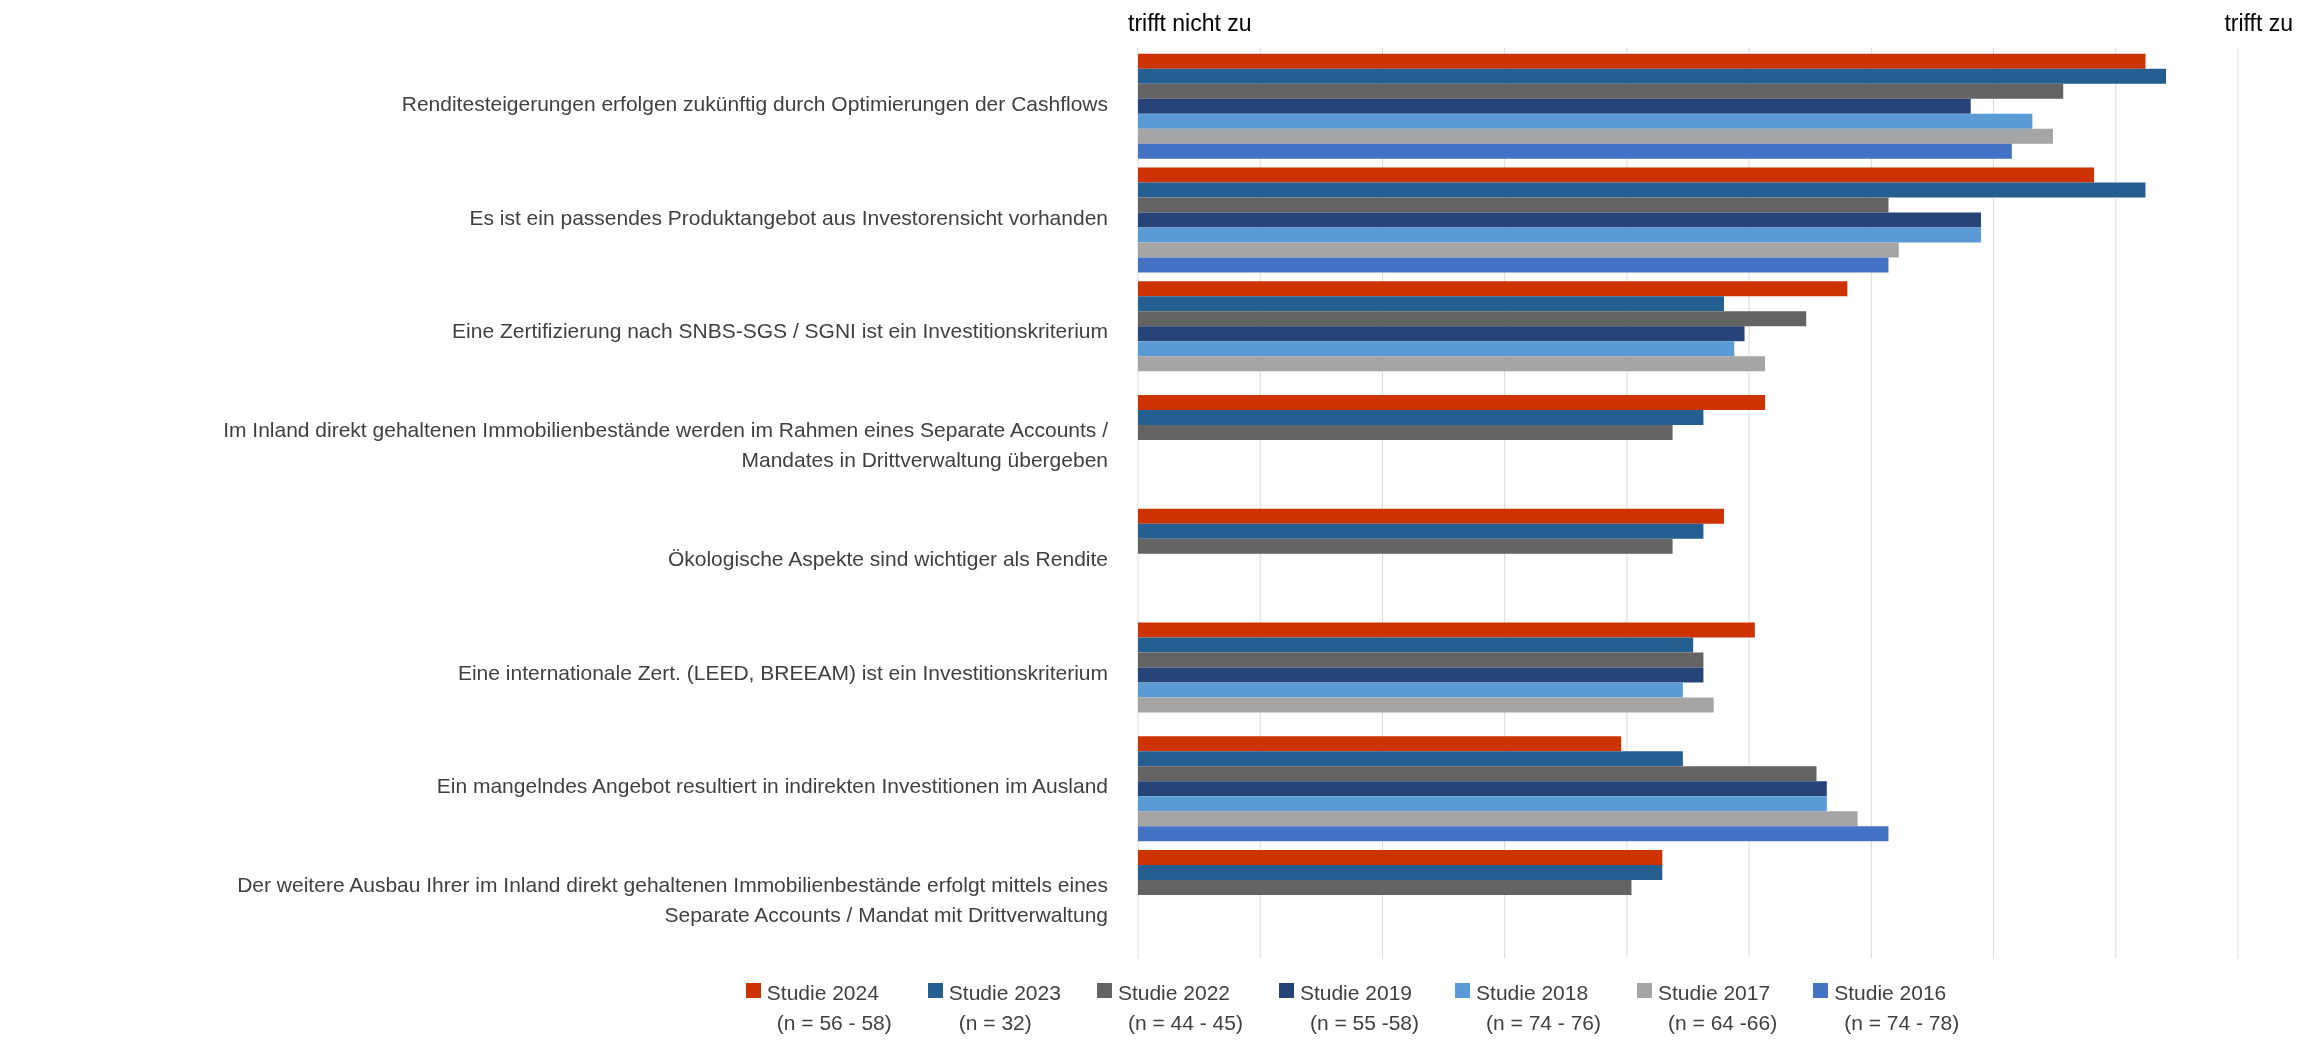  Describe the element at coordinates (772, 785) in the screenshot. I see `y-tick-label: Ein mangelndes Angebot resultiert in indirekten Investitionen im Ausland` at that location.